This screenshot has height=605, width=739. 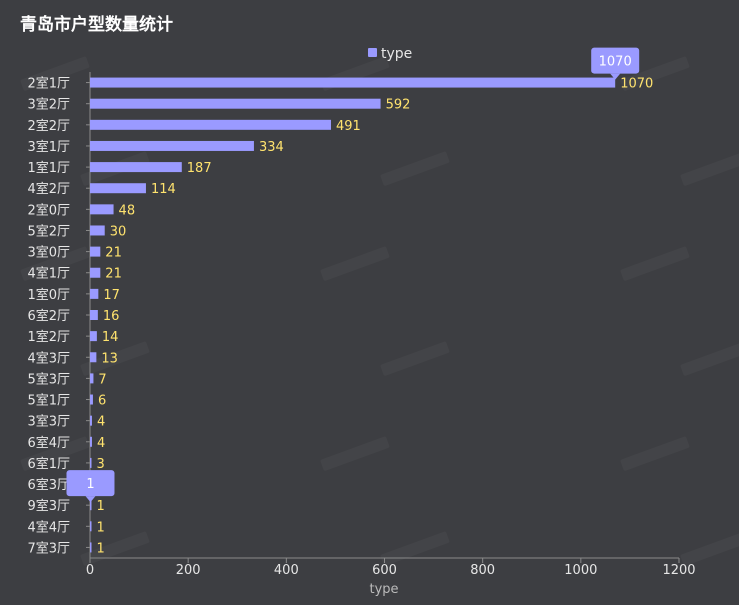 I want to click on category-label: 4室4厅, so click(x=48, y=527).